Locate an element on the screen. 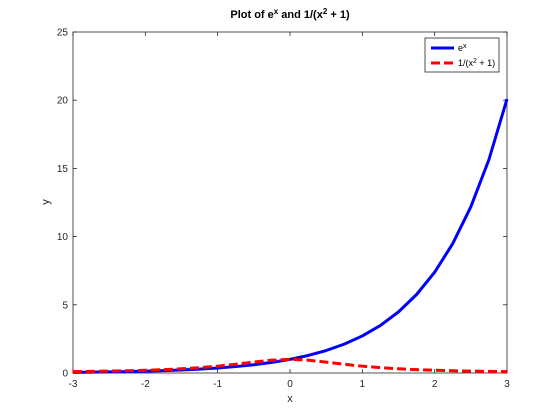 This screenshot has width=560, height=420. x-tick-label: 3 is located at coordinates (507, 384).